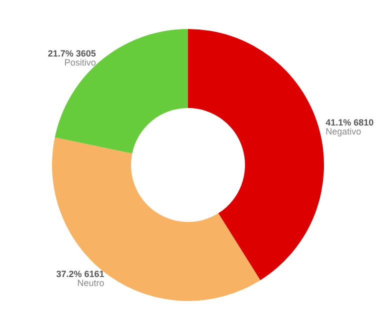 This screenshot has height=333, width=384. What do you see at coordinates (80, 62) in the screenshot?
I see `slice-label: Positivo` at bounding box center [80, 62].